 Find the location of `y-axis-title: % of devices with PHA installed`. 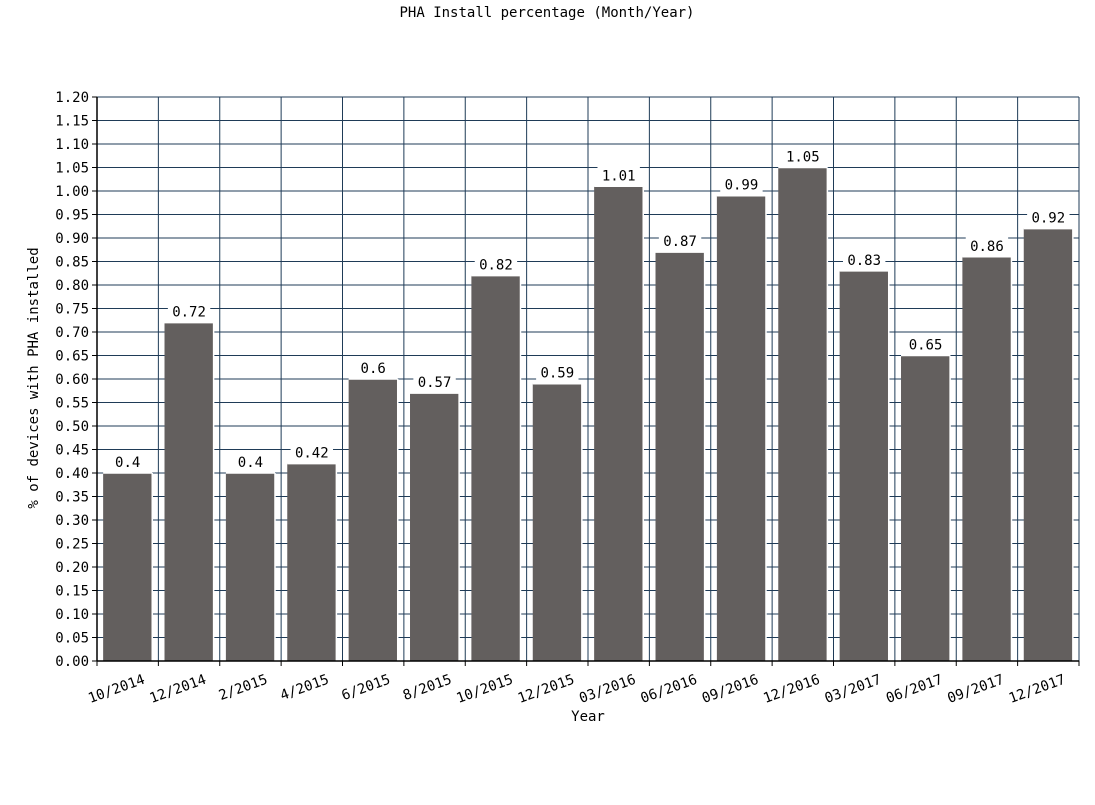

y-axis-title: % of devices with PHA installed is located at coordinates (34, 377).